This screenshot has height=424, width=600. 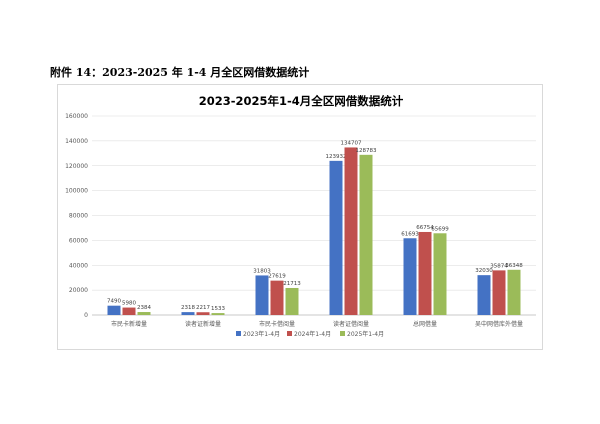 What do you see at coordinates (78, 240) in the screenshot?
I see `y-tick-label: 60000` at bounding box center [78, 240].